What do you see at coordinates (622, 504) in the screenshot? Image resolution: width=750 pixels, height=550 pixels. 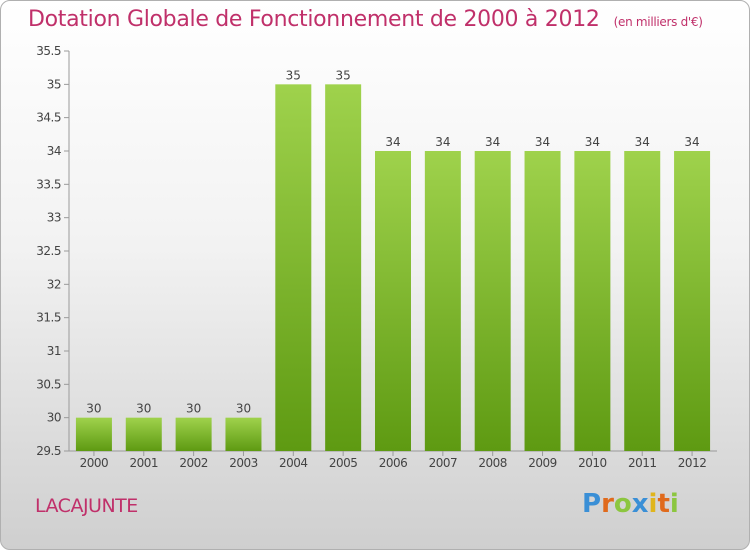 I see `logo-letter: o` at bounding box center [622, 504].